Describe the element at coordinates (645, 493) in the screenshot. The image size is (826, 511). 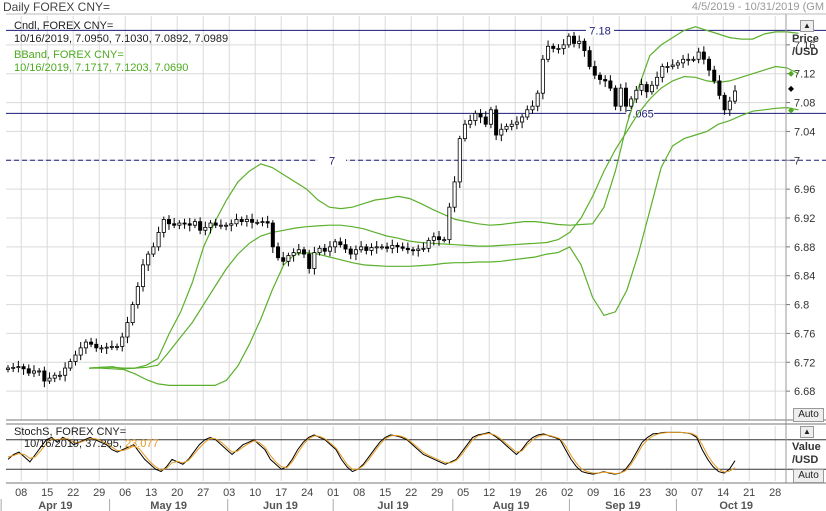
I see `time-tick-label: 23` at that location.